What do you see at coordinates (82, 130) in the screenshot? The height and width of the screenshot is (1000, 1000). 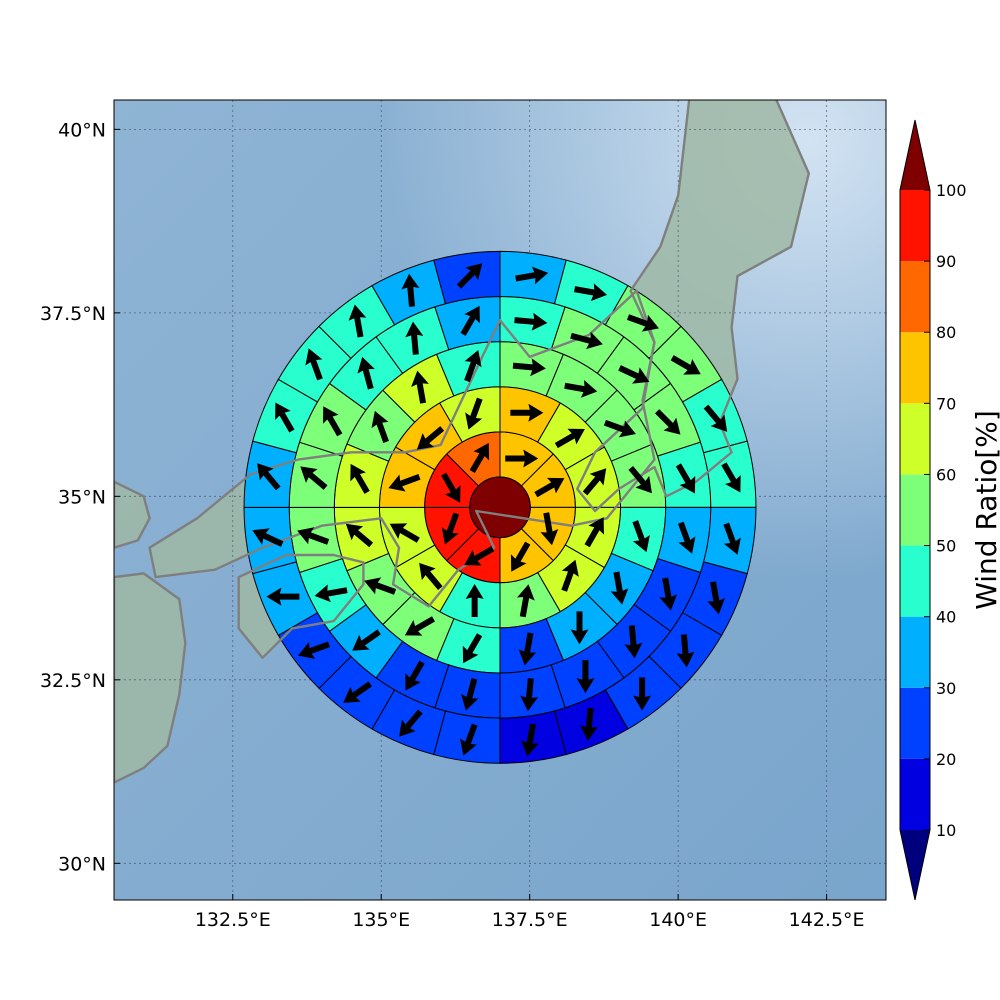 I see `y-tick-label: 40°N` at bounding box center [82, 130].